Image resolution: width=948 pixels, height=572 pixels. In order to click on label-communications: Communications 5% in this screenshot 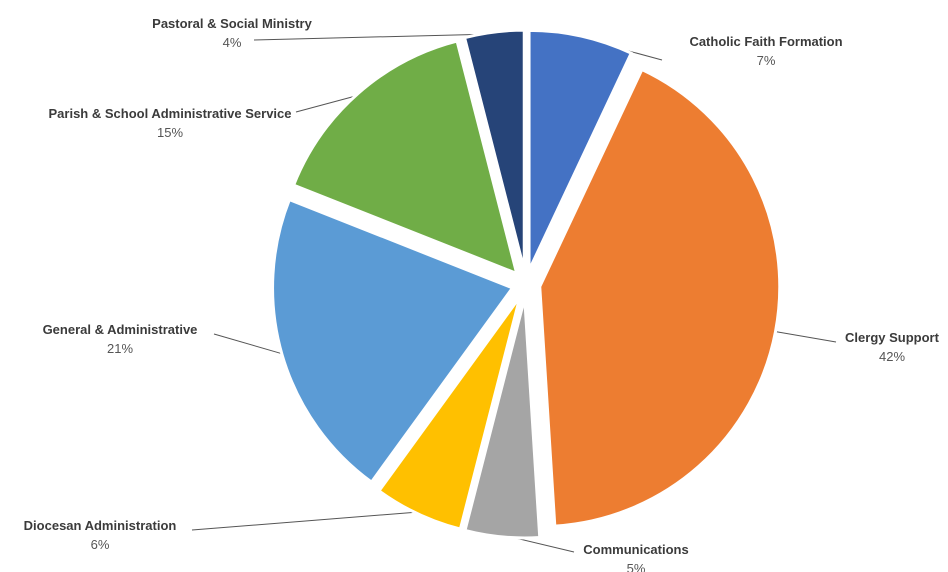, I will do `click(636, 556)`.